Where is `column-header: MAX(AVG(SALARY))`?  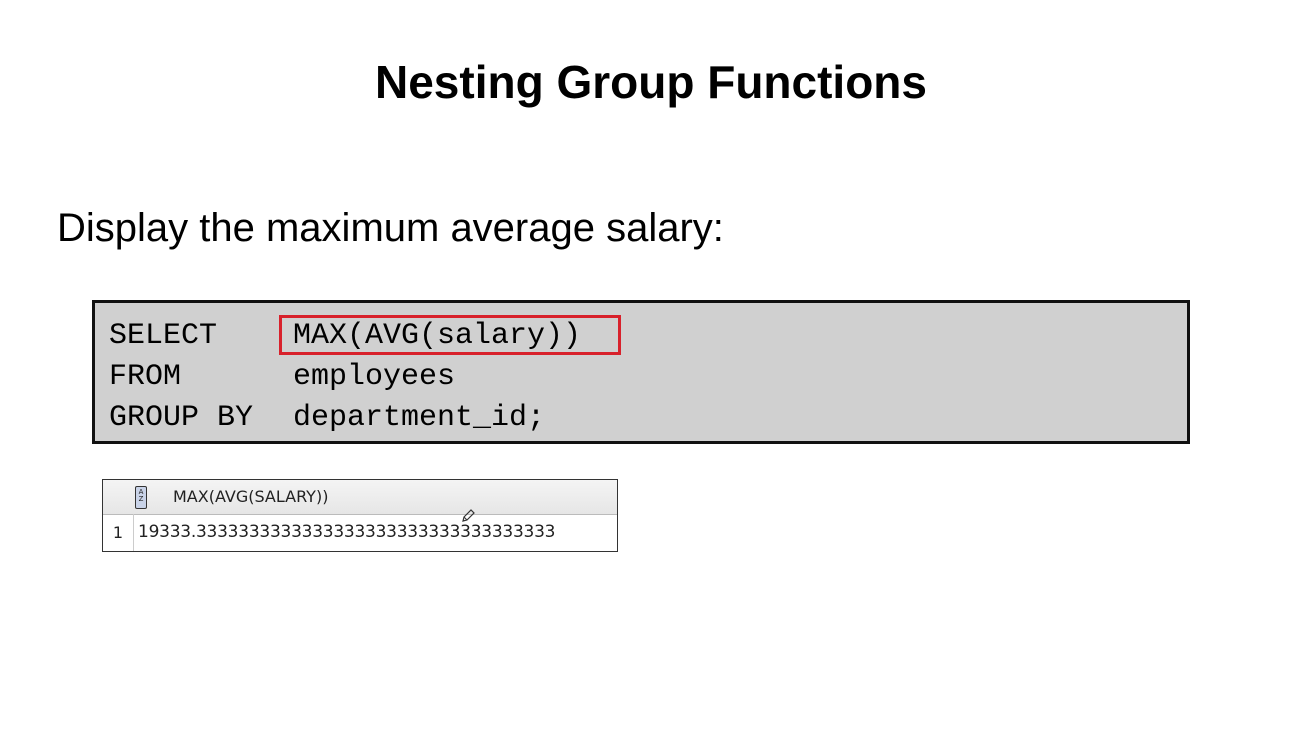 column-header: MAX(AVG(SALARY)) is located at coordinates (251, 496).